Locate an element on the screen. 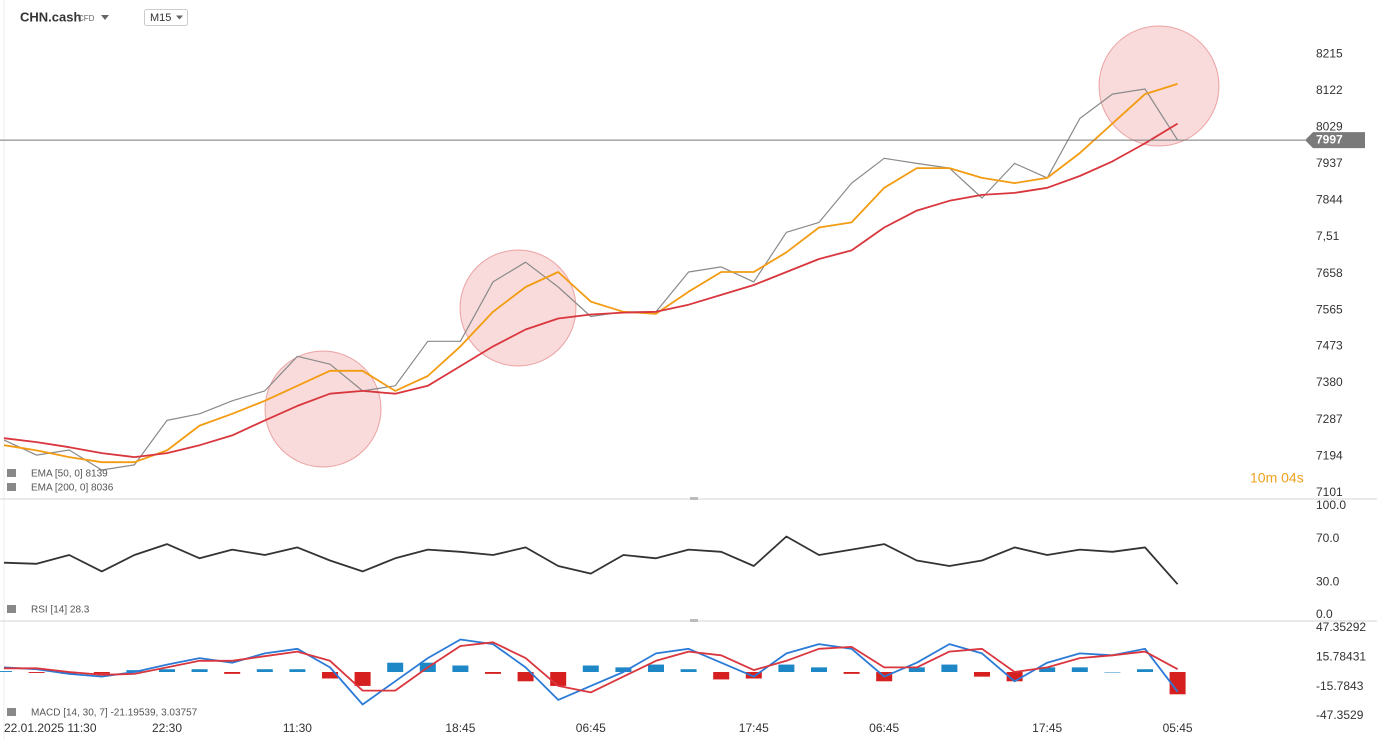  y-tick-label: 7287 is located at coordinates (1329, 419).